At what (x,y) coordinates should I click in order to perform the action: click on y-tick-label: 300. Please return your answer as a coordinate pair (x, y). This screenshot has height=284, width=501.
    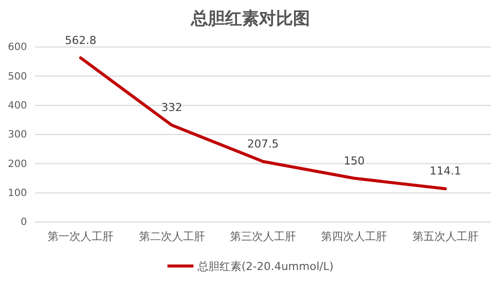
    Looking at the image, I should click on (17, 135).